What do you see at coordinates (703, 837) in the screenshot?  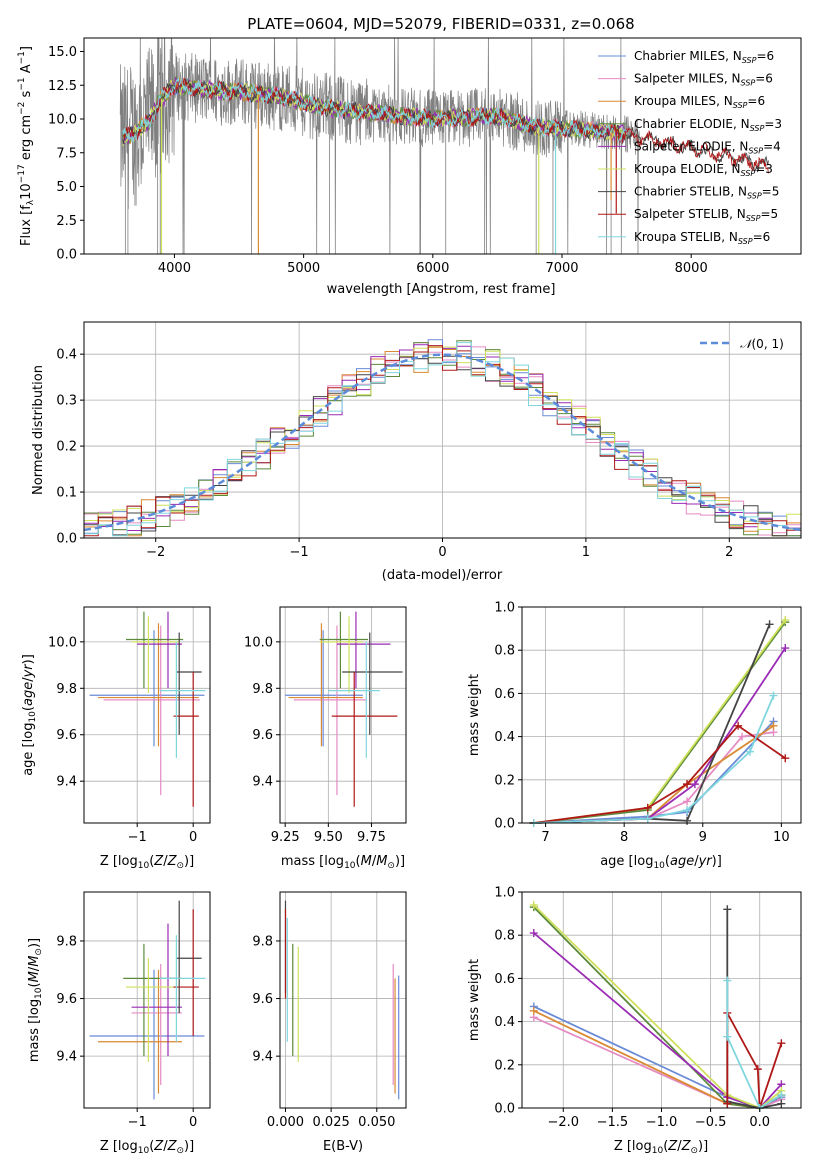 I see `x-tick-label: 9` at bounding box center [703, 837].